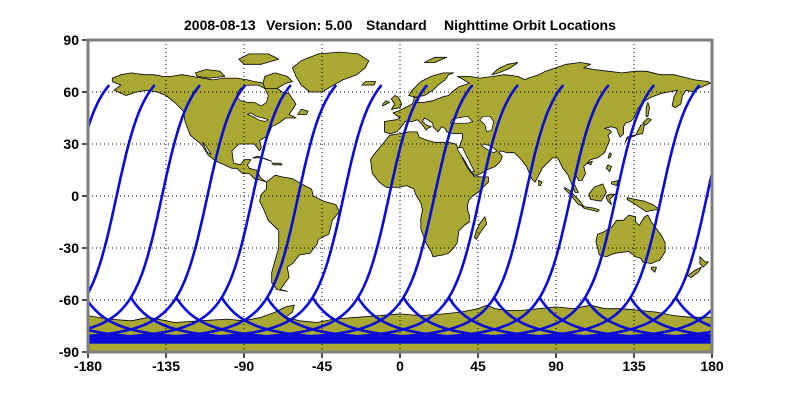 Image resolution: width=800 pixels, height=400 pixels. I want to click on x-axis-labels: -180 -135 -90 -45 0 45 90 135 180, so click(399, 366).